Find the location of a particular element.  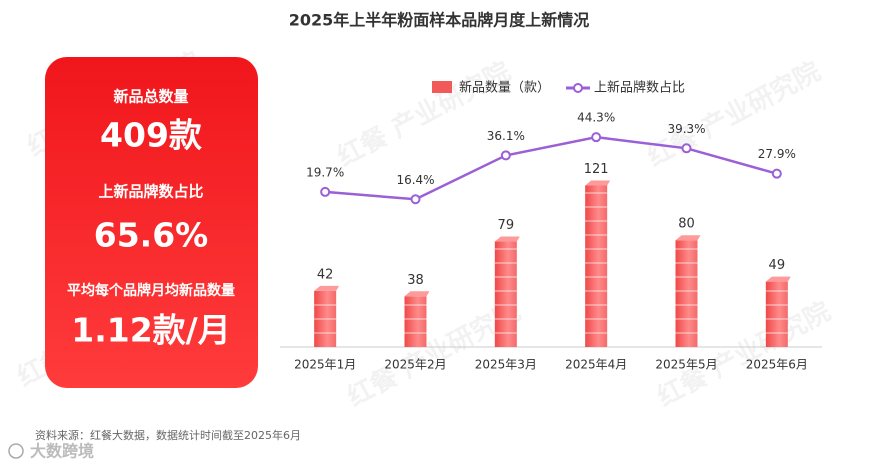

bar-value-label: 80 is located at coordinates (686, 224).